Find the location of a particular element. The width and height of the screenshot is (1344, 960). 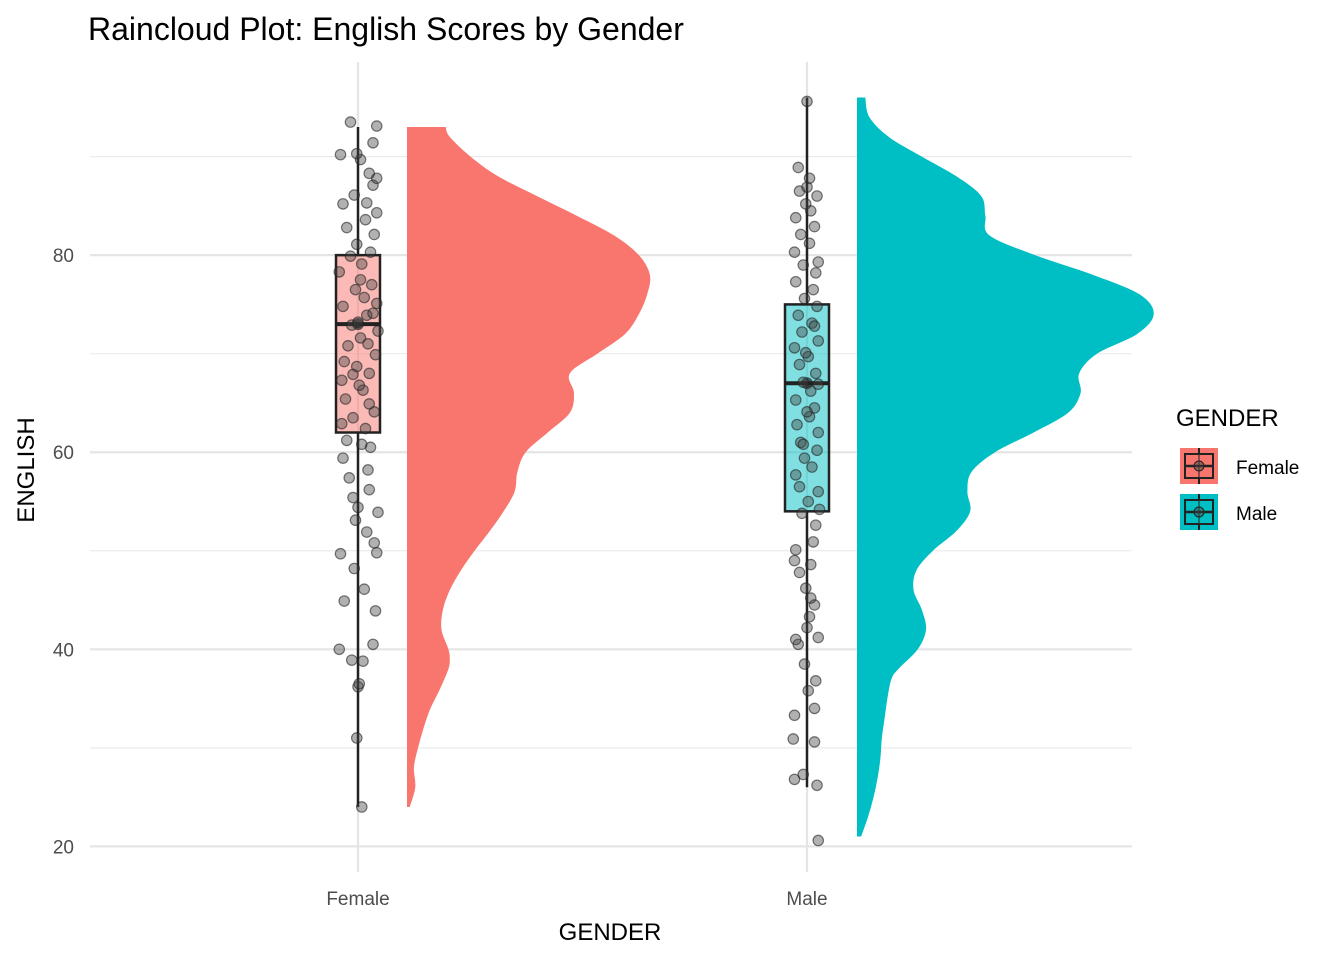

legend-key-male: Male is located at coordinates (1228, 512).